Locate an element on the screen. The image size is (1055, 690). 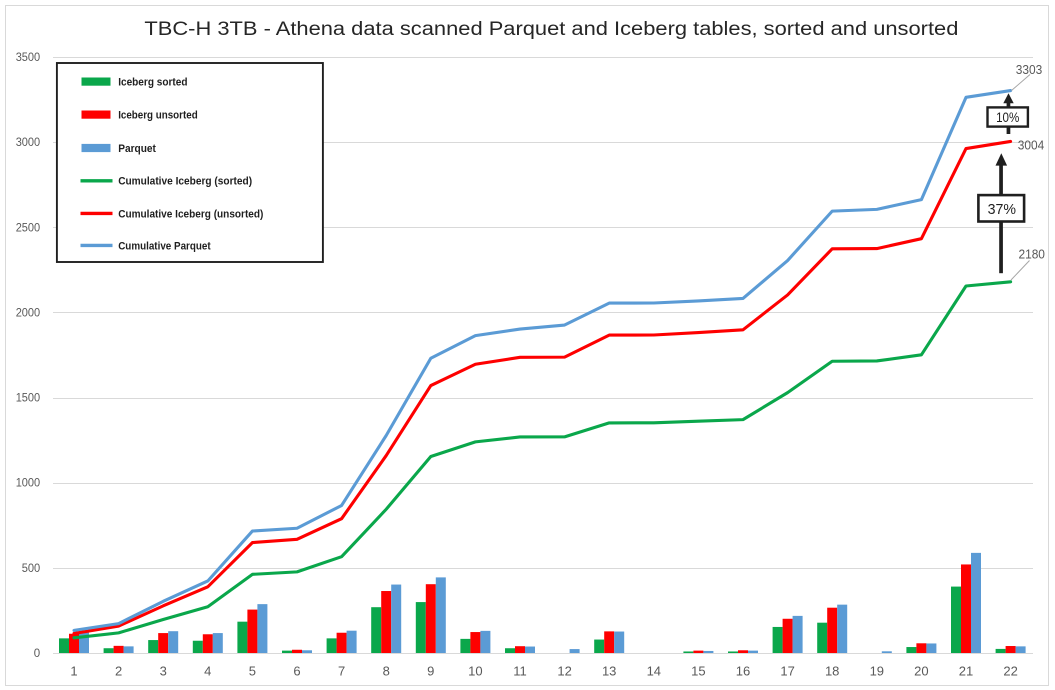
svg-text: 1 is located at coordinates (73, 671).